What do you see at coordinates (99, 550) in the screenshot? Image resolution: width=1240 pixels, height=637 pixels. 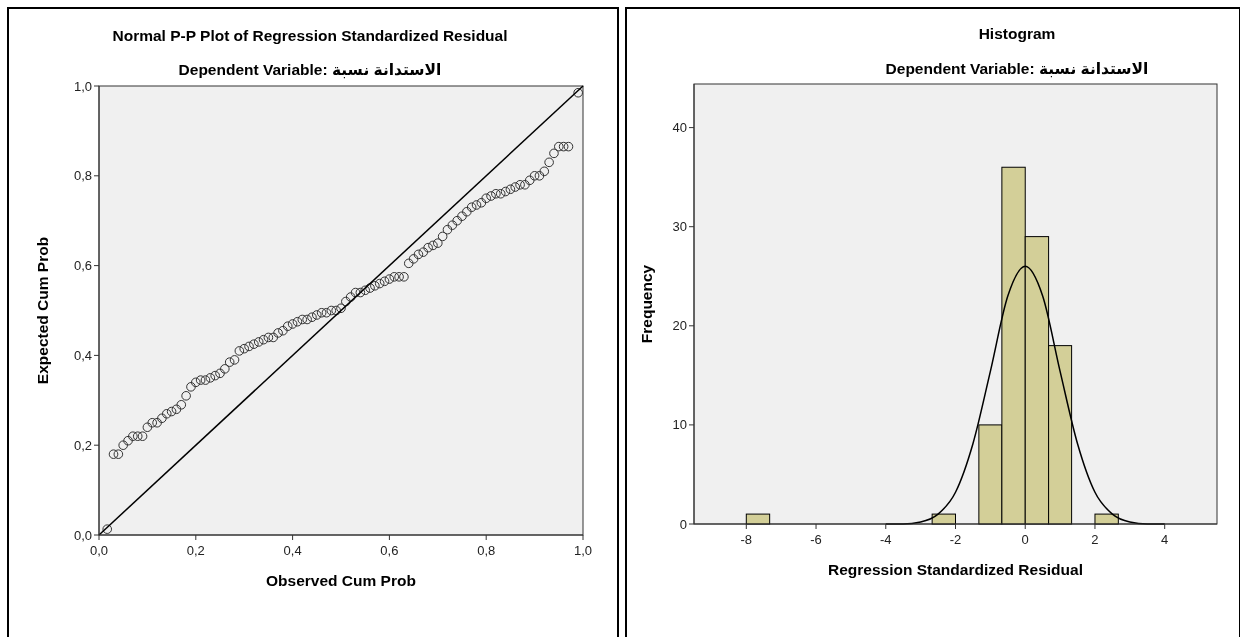 I see `x-tick-label: 0,0` at bounding box center [99, 550].